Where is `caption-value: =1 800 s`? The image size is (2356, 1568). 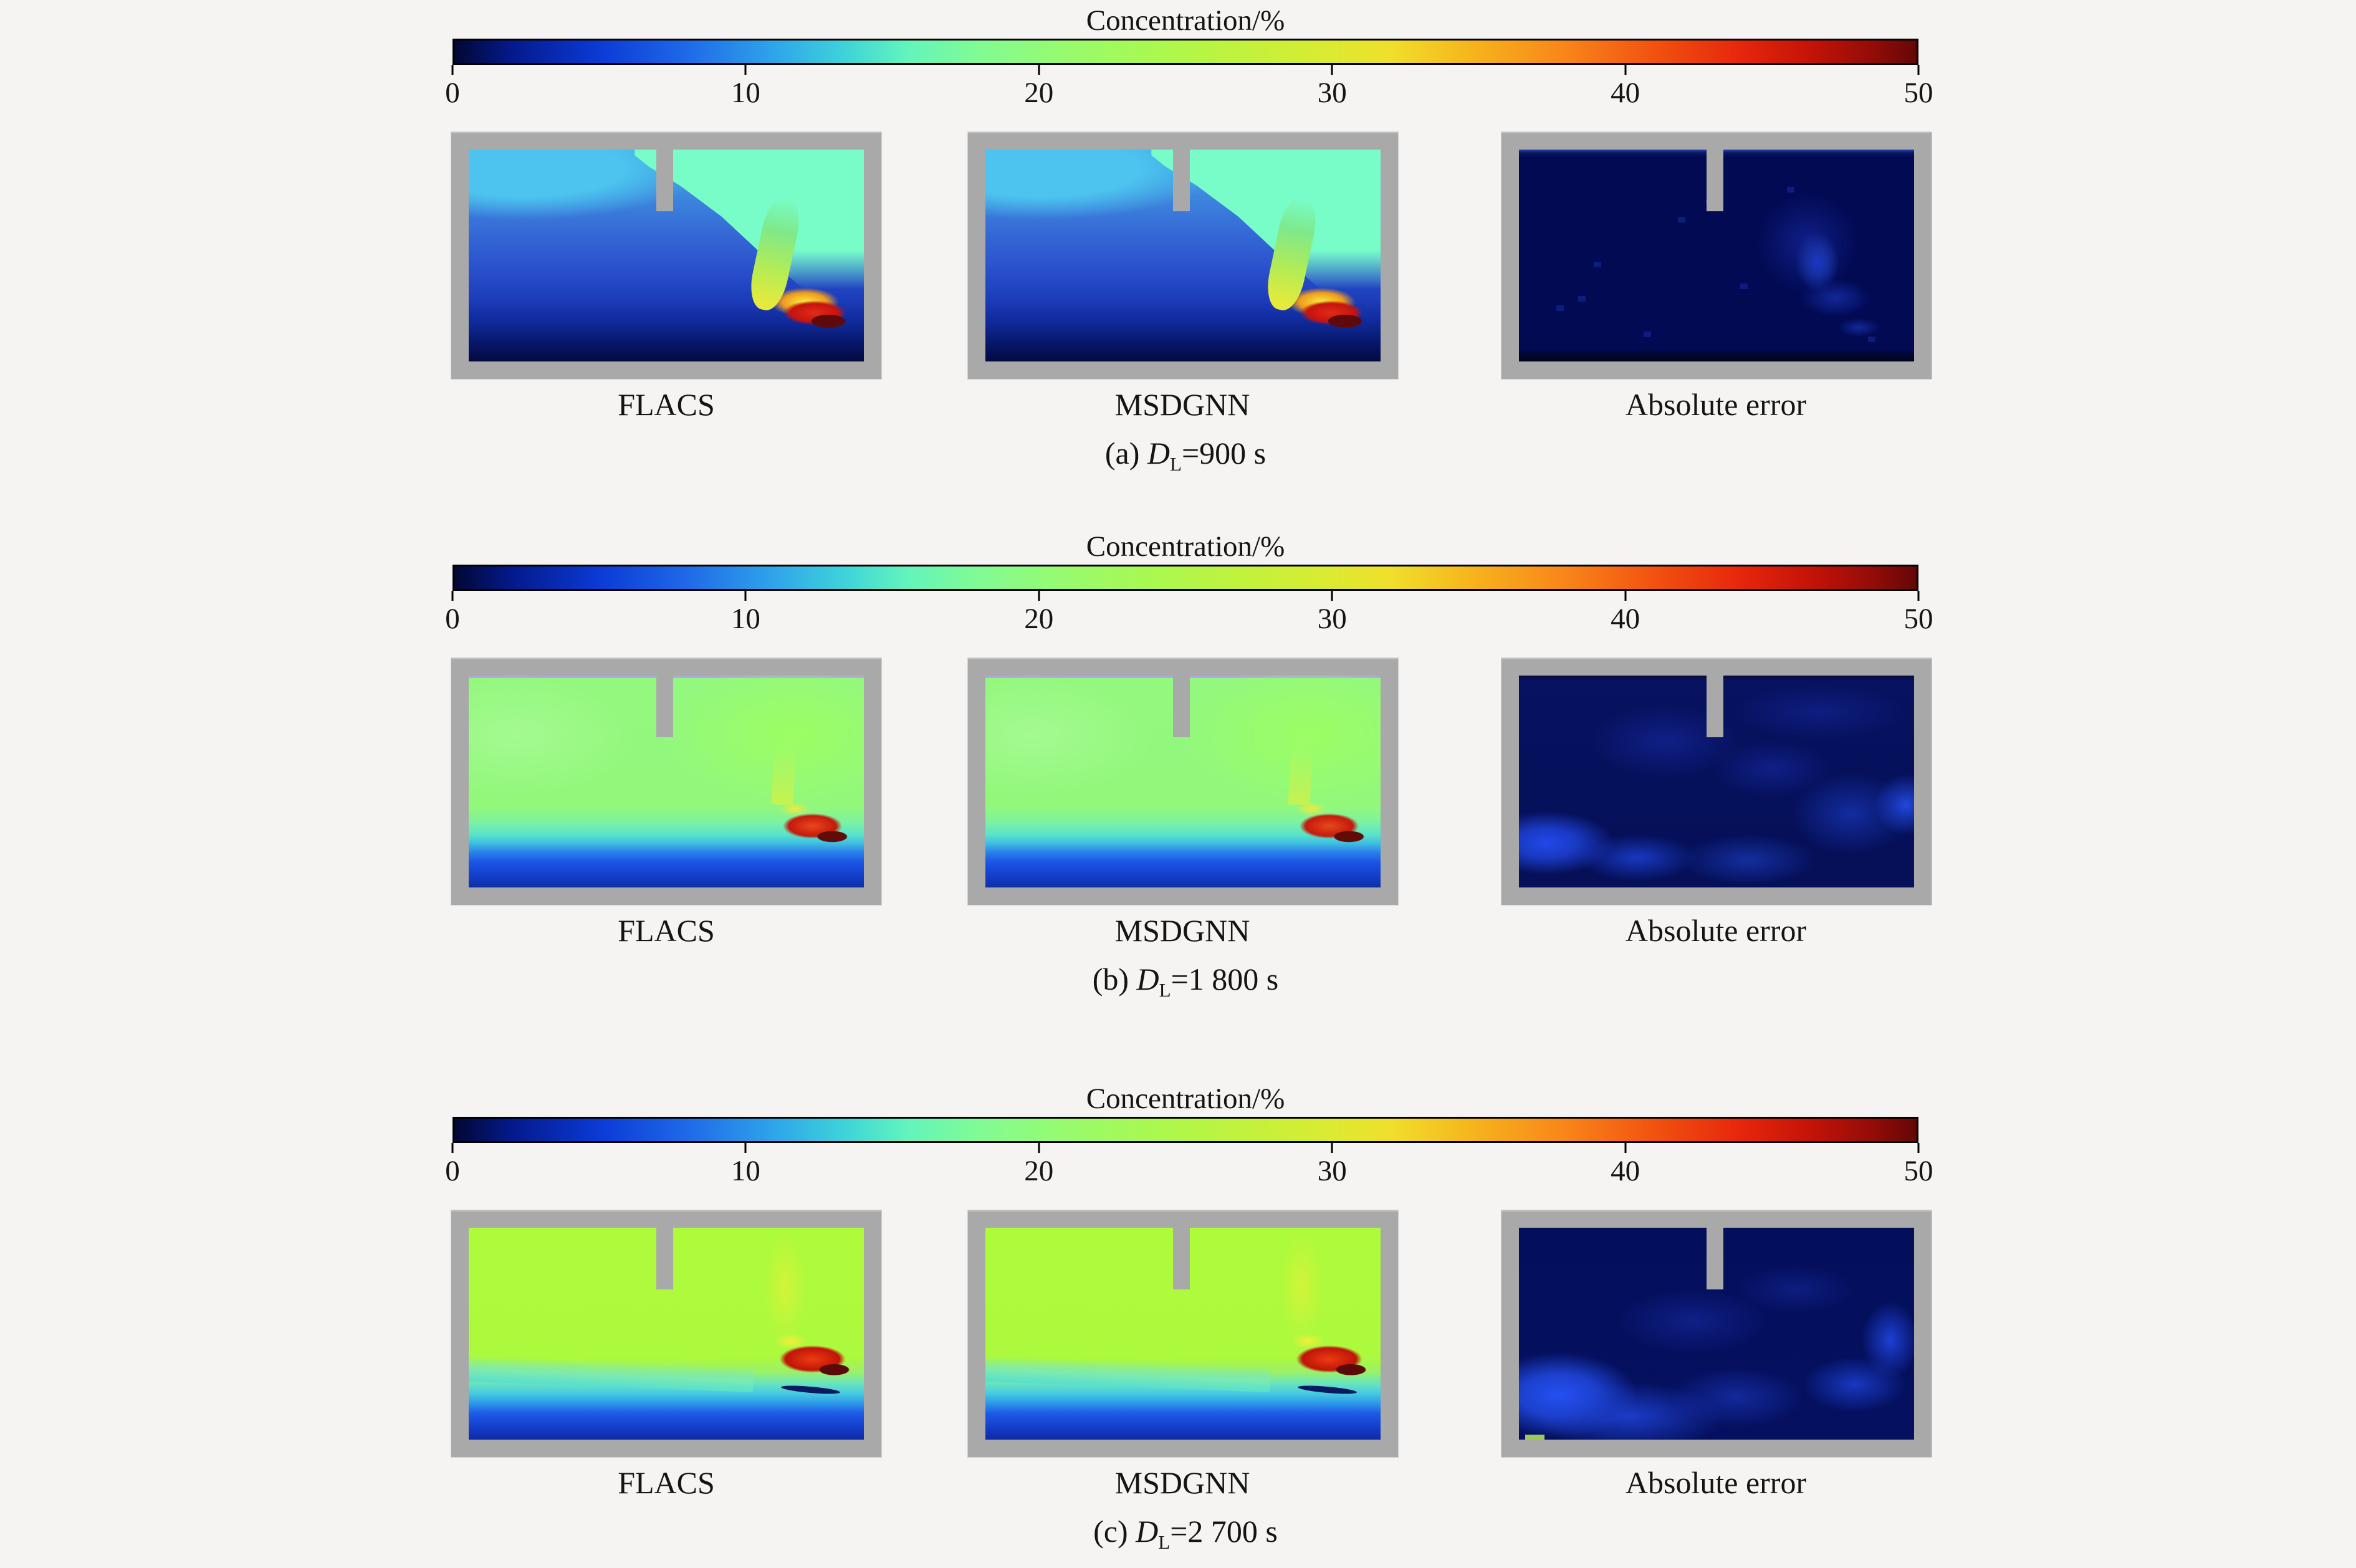 caption-value: =1 800 s is located at coordinates (1225, 979).